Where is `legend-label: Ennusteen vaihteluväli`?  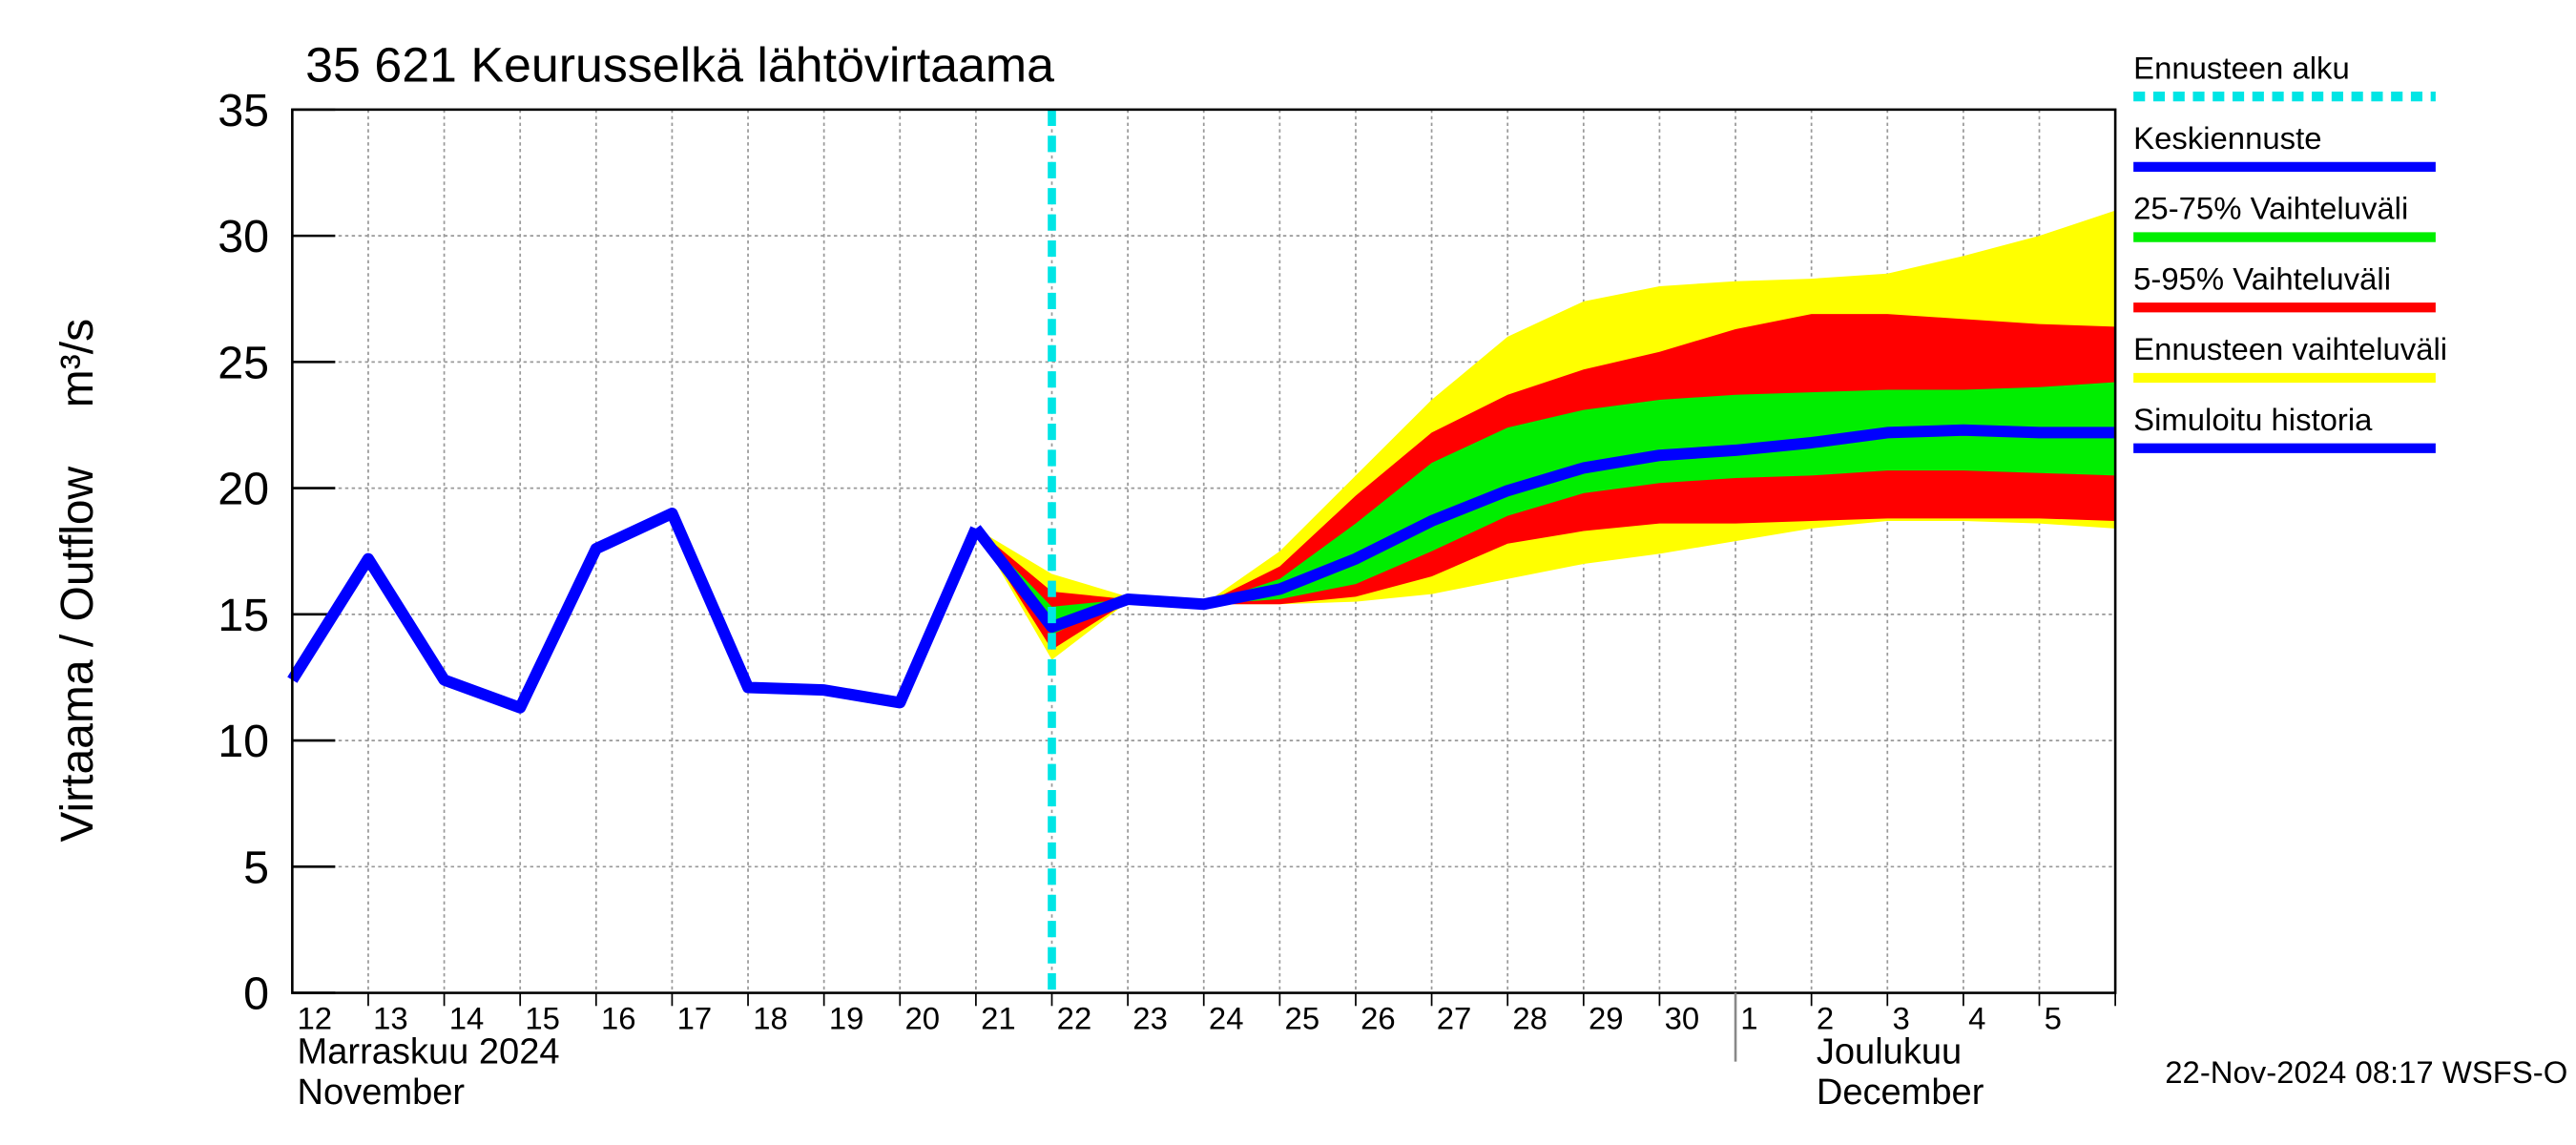
legend-label: Ennusteen vaihteluväli is located at coordinates (2290, 349).